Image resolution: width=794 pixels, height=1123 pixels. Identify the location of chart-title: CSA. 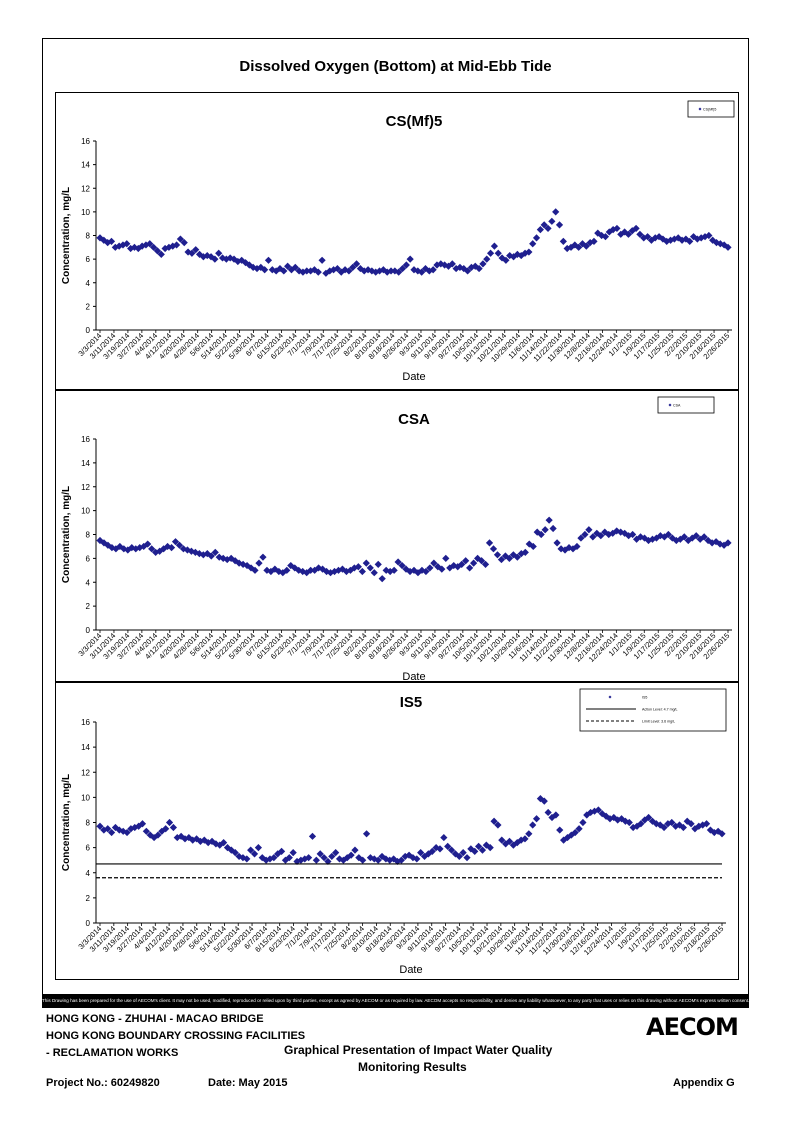
(414, 419).